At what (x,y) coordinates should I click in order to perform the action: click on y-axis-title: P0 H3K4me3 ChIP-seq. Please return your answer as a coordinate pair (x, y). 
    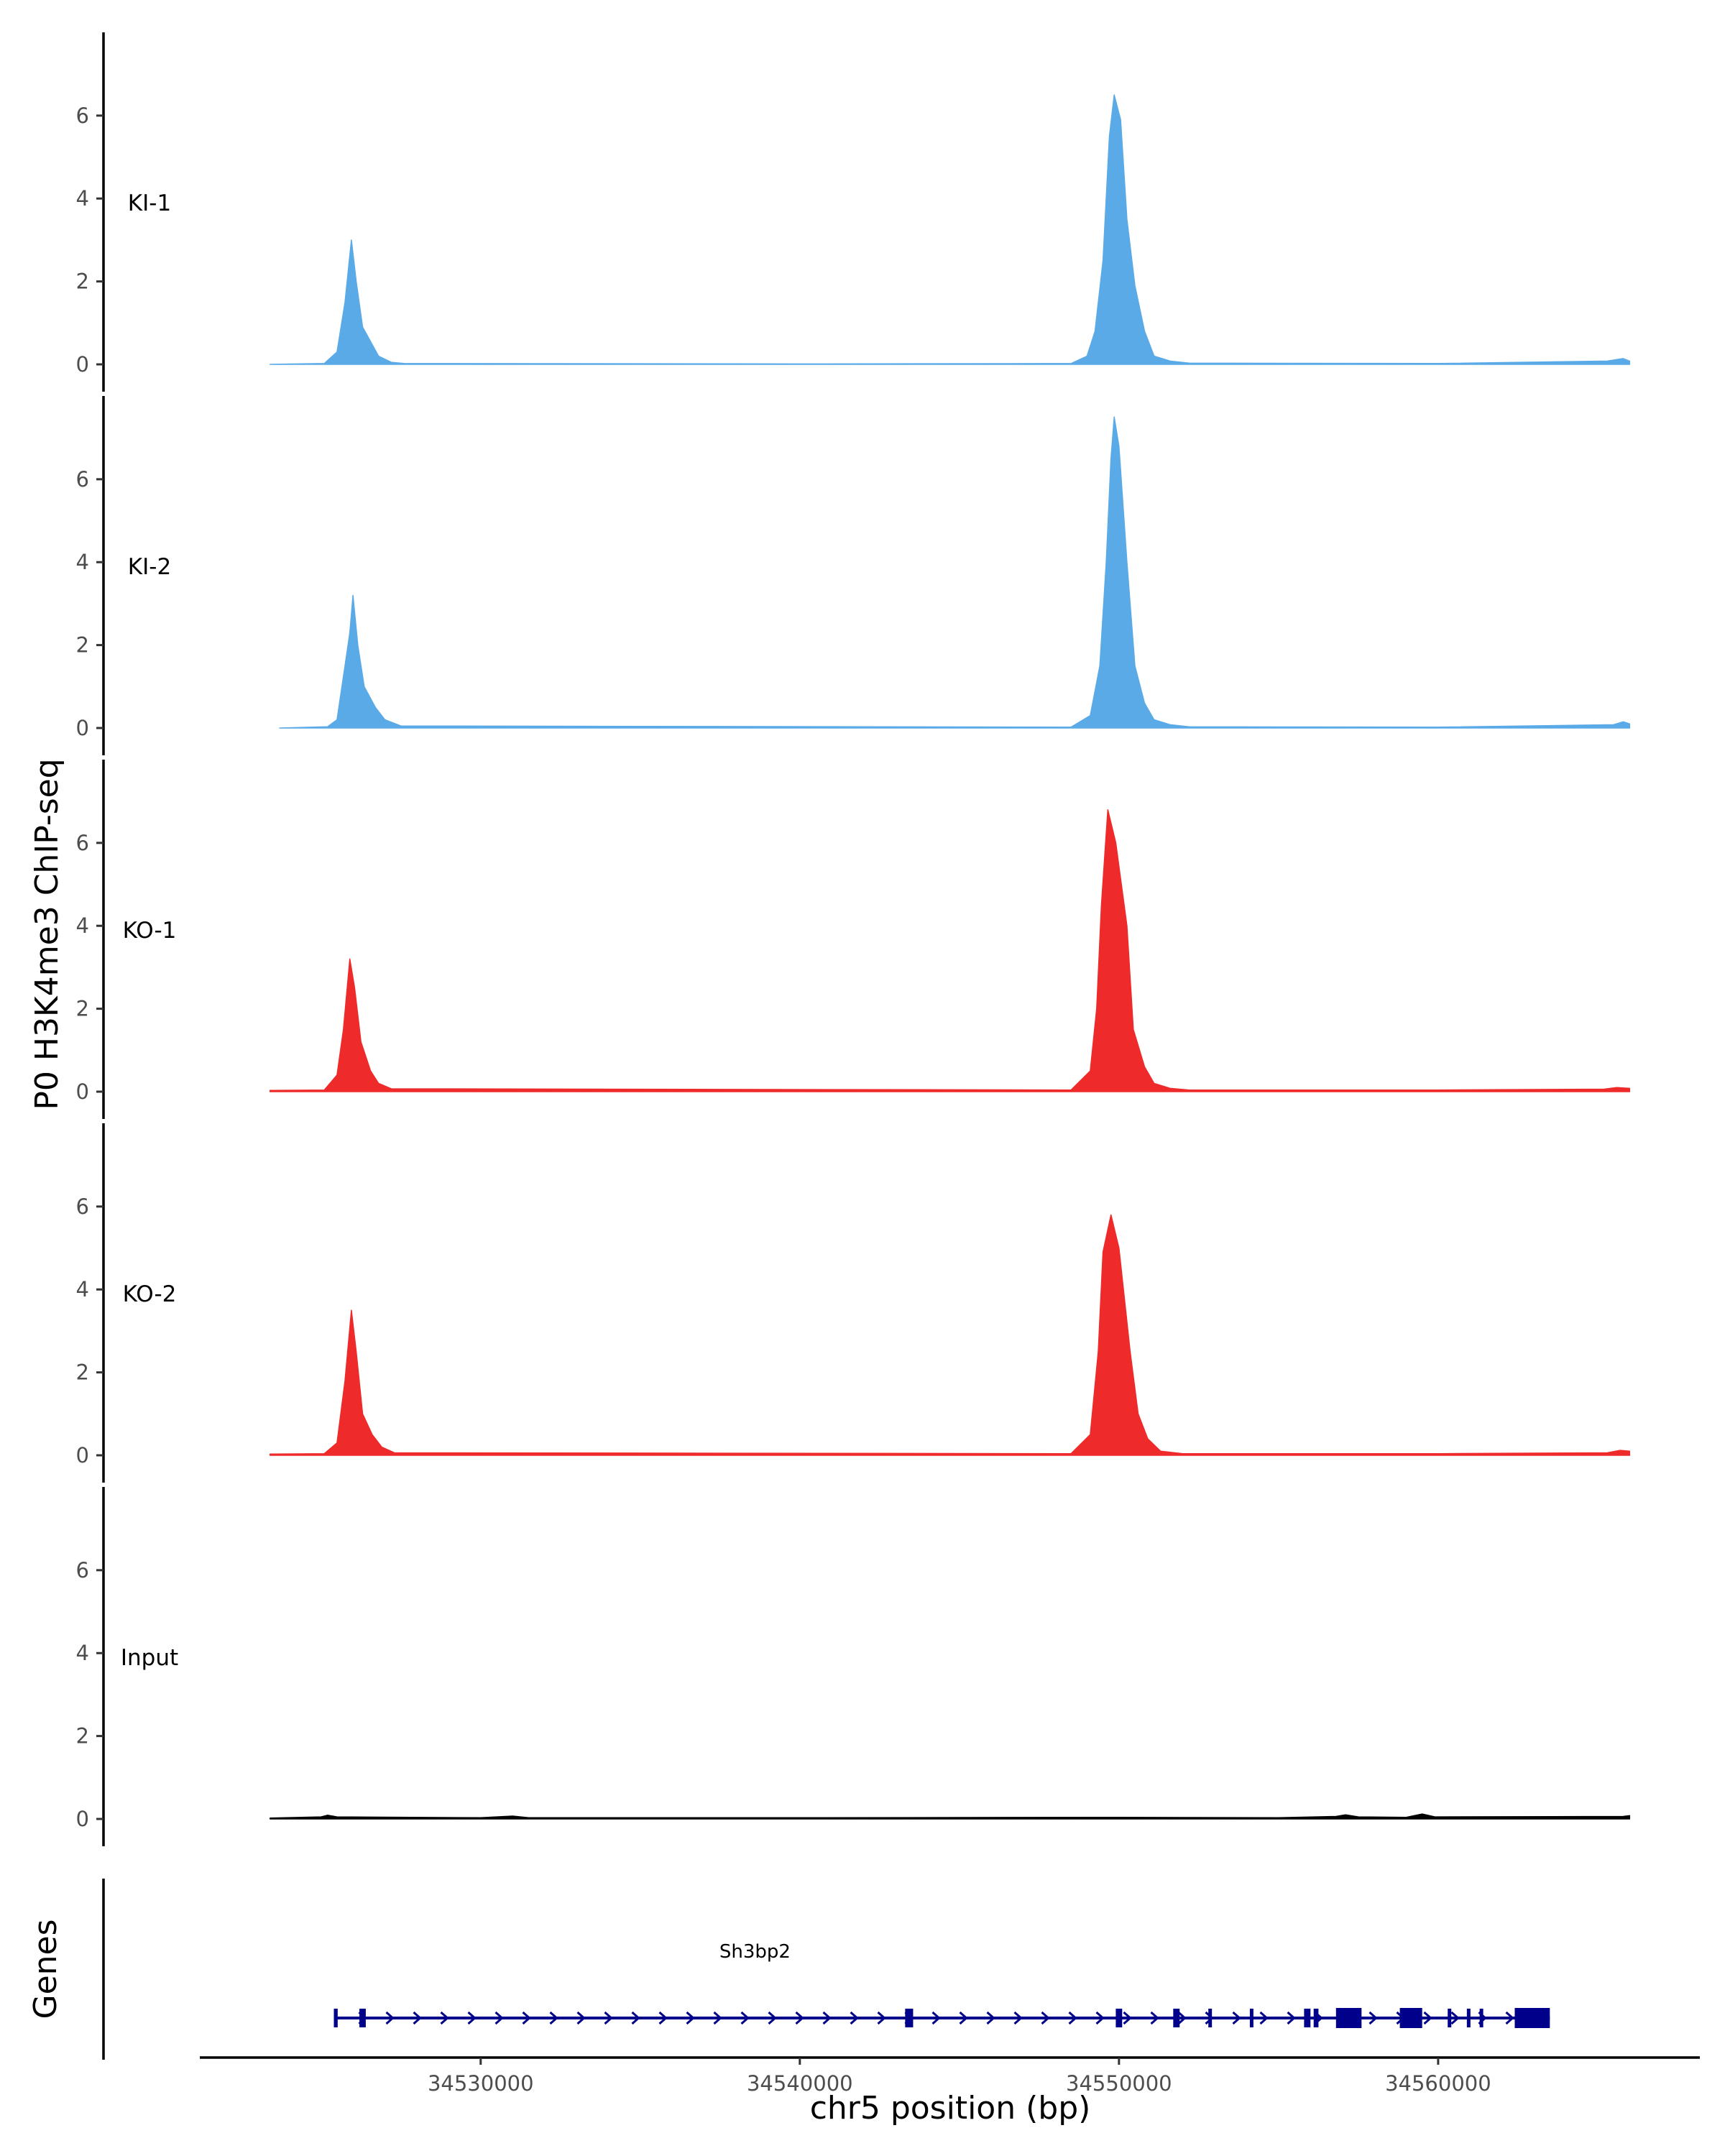
    Looking at the image, I should click on (47, 934).